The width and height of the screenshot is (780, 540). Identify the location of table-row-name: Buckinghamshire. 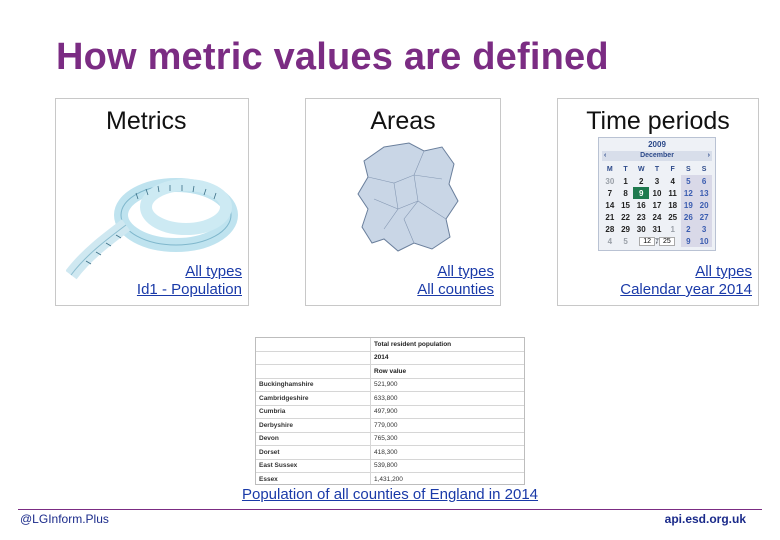
(313, 385).